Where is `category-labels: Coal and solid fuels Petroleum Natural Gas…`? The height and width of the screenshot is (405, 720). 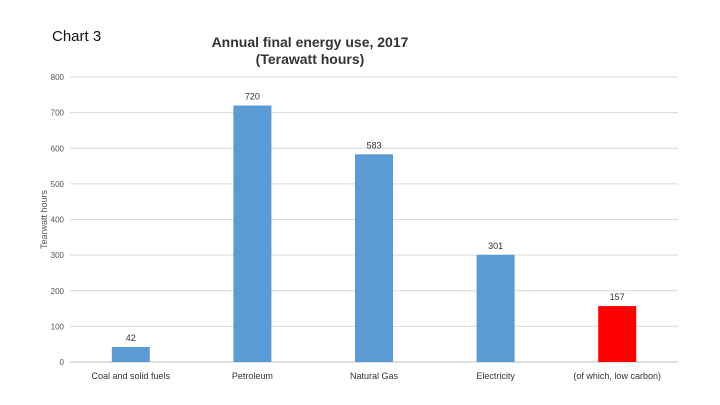 category-labels: Coal and solid fuels Petroleum Natural Gas… is located at coordinates (376, 376).